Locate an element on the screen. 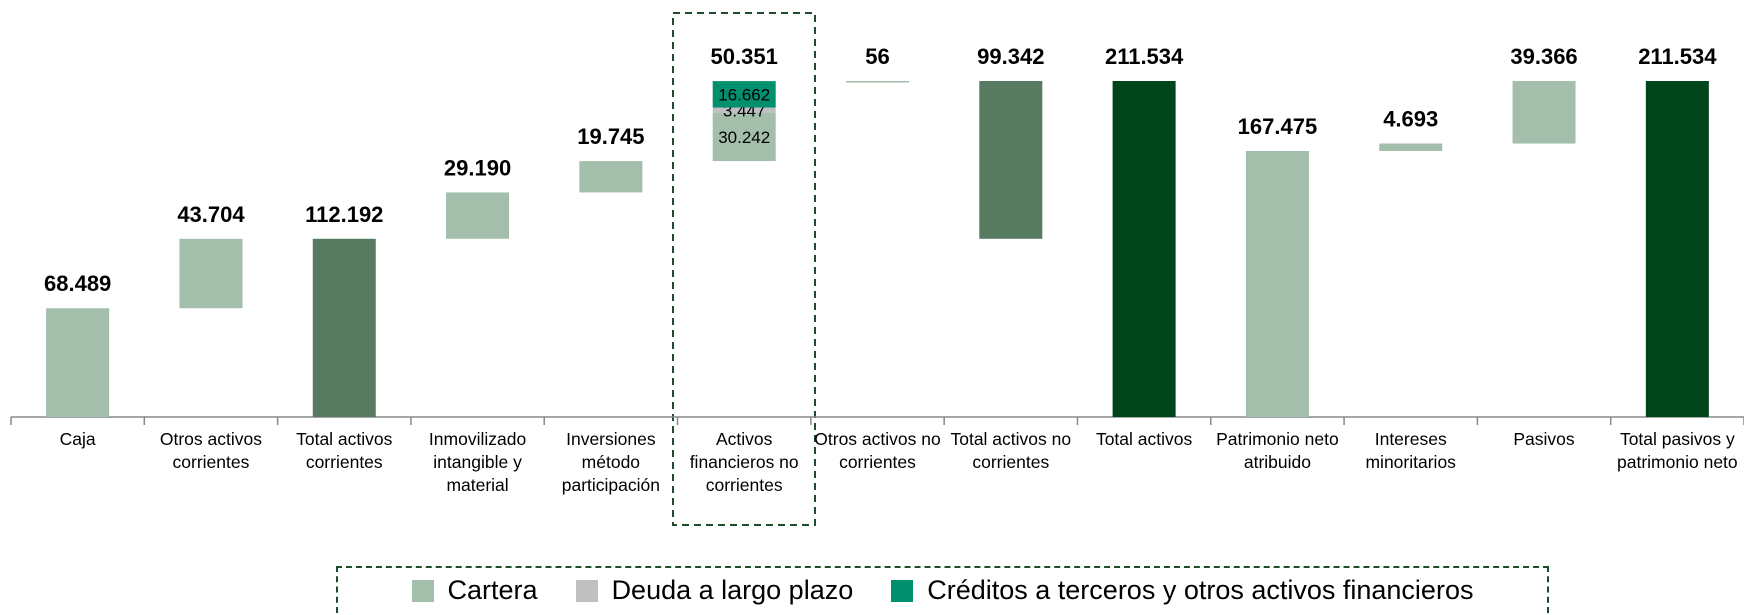 This screenshot has height=615, width=1744. highlight-box is located at coordinates (744, 269).